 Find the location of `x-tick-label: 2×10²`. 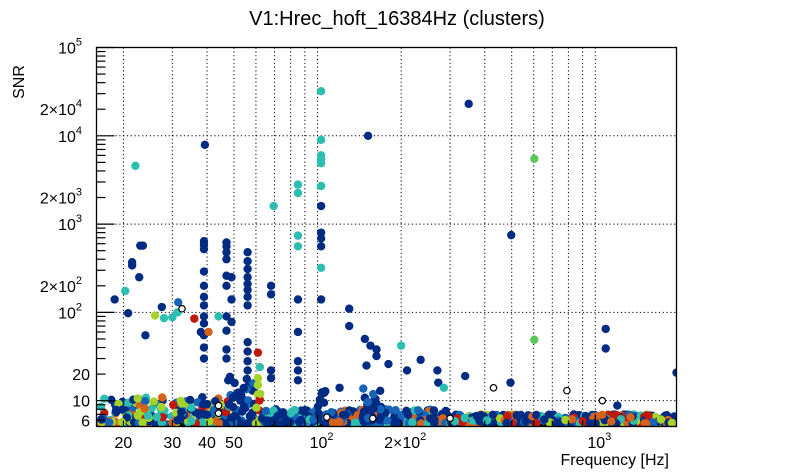

x-tick-label: 2×10² is located at coordinates (405, 441).